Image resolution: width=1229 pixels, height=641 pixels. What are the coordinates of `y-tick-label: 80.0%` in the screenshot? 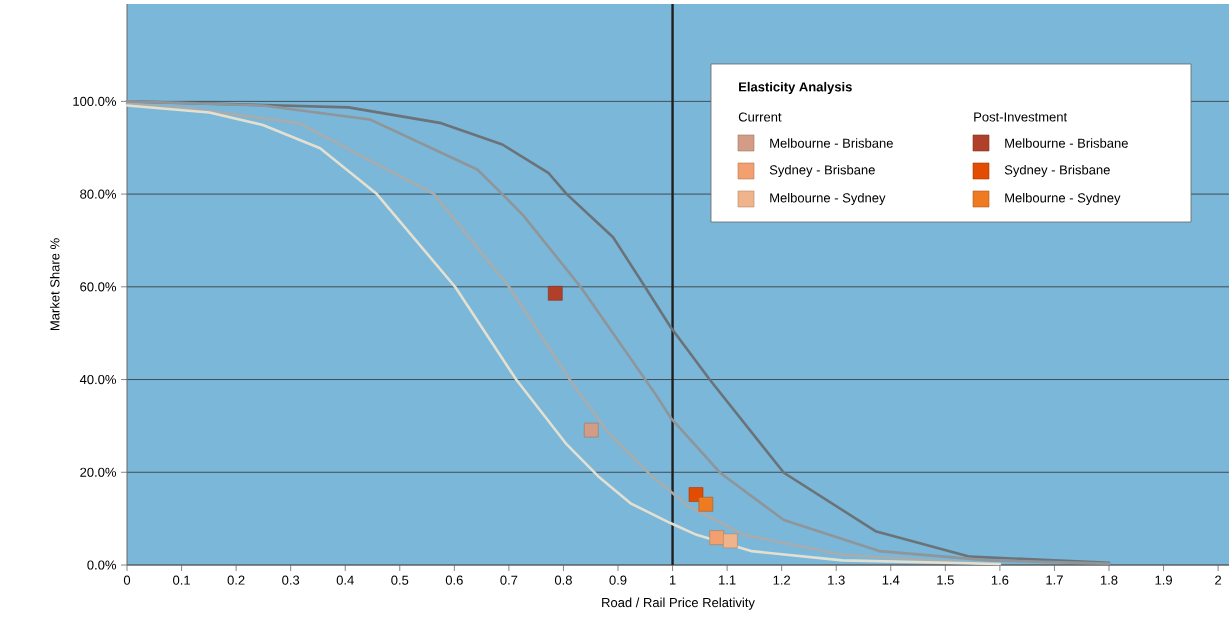 It's located at (98, 194).